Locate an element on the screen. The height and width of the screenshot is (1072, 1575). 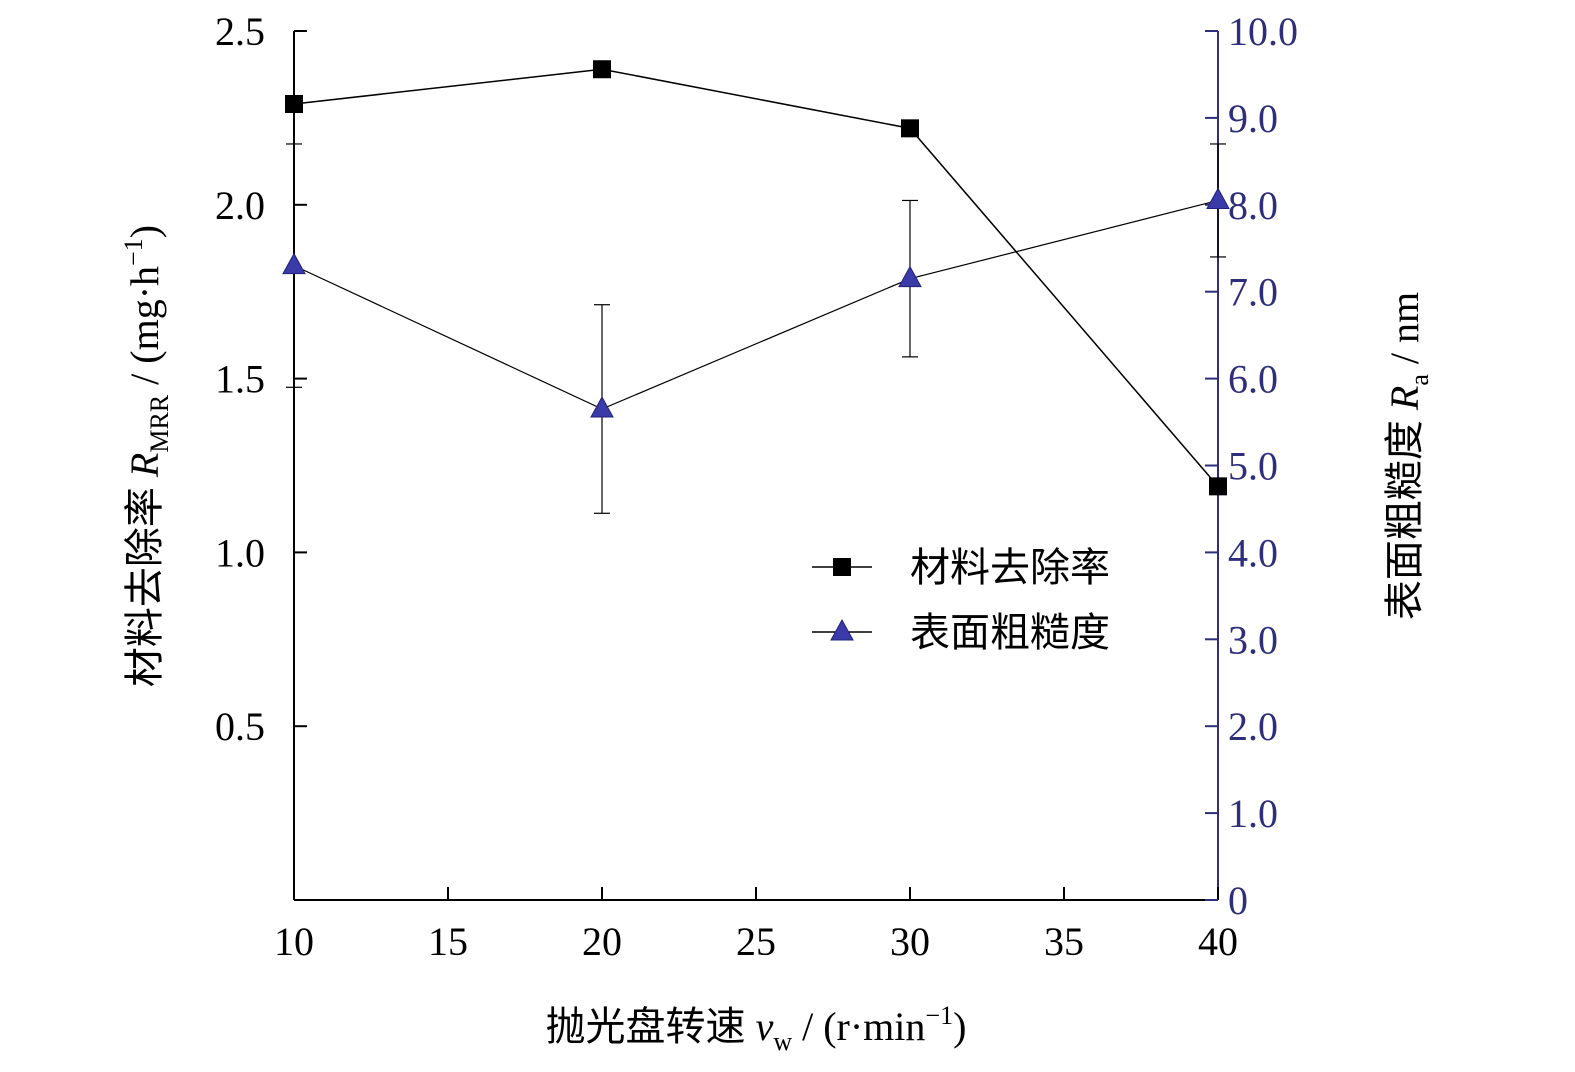
legend-marker-square is located at coordinates (842, 567).